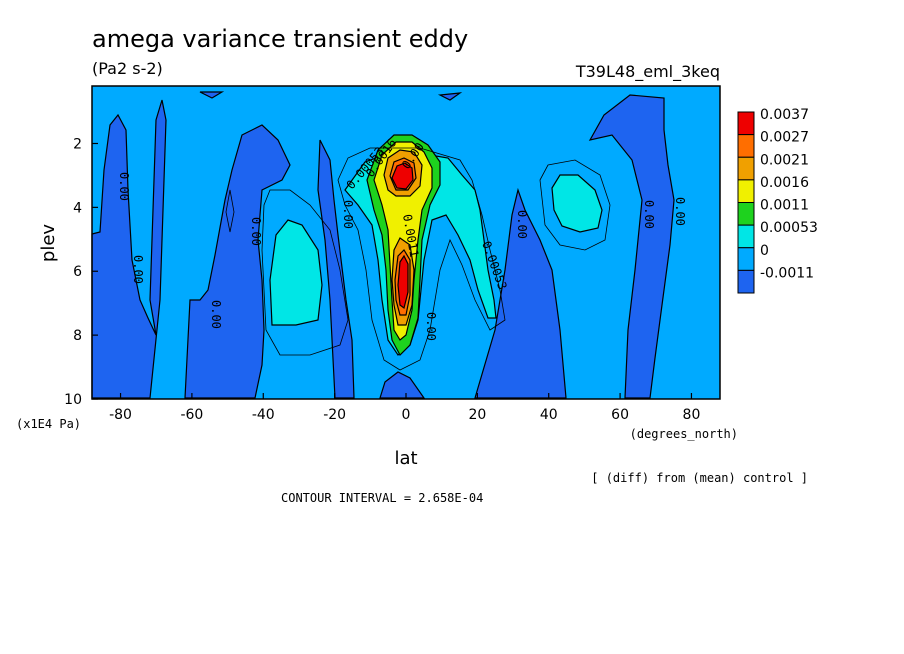  I want to click on legend-label: 0, so click(764, 251).